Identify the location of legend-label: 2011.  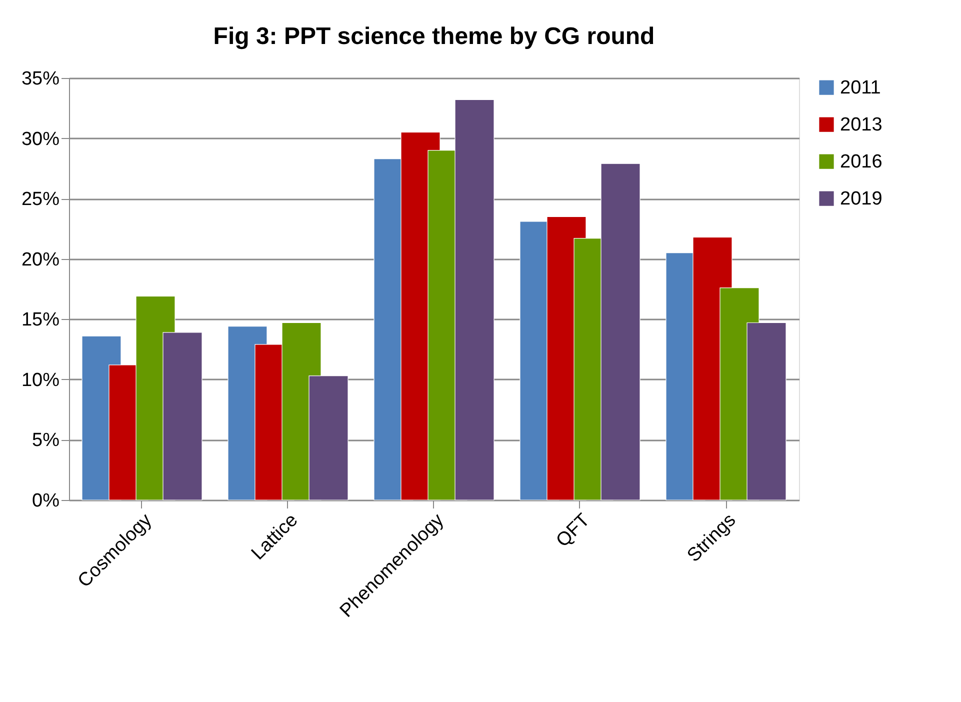
(860, 88).